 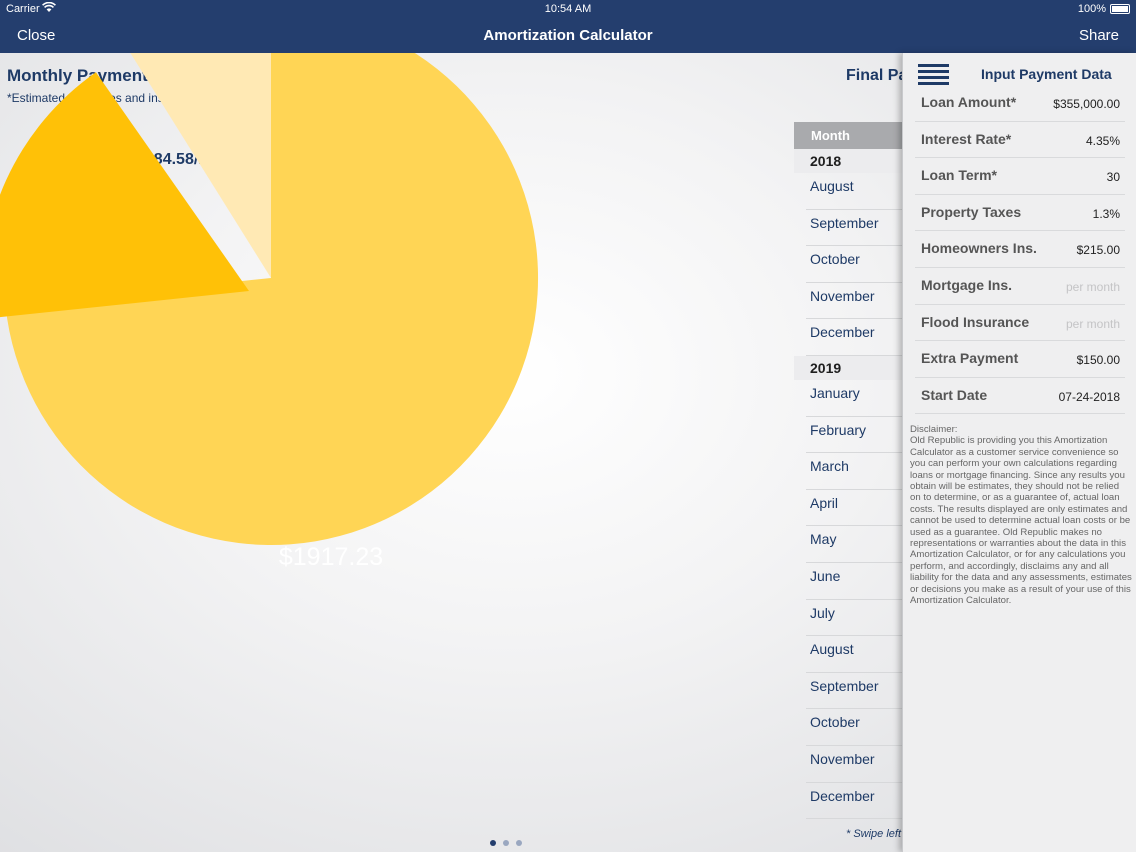 I want to click on pie-slice-property-taxes, so click(x=124, y=195).